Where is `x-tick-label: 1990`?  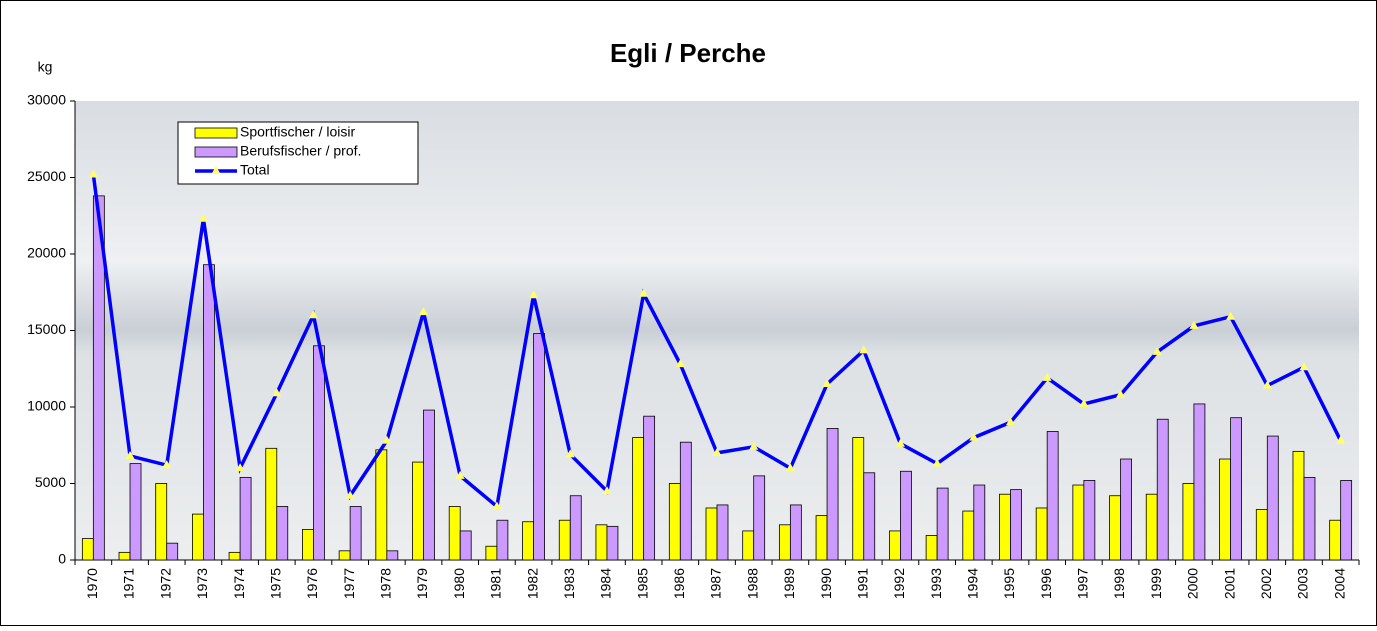
x-tick-label: 1990 is located at coordinates (826, 583).